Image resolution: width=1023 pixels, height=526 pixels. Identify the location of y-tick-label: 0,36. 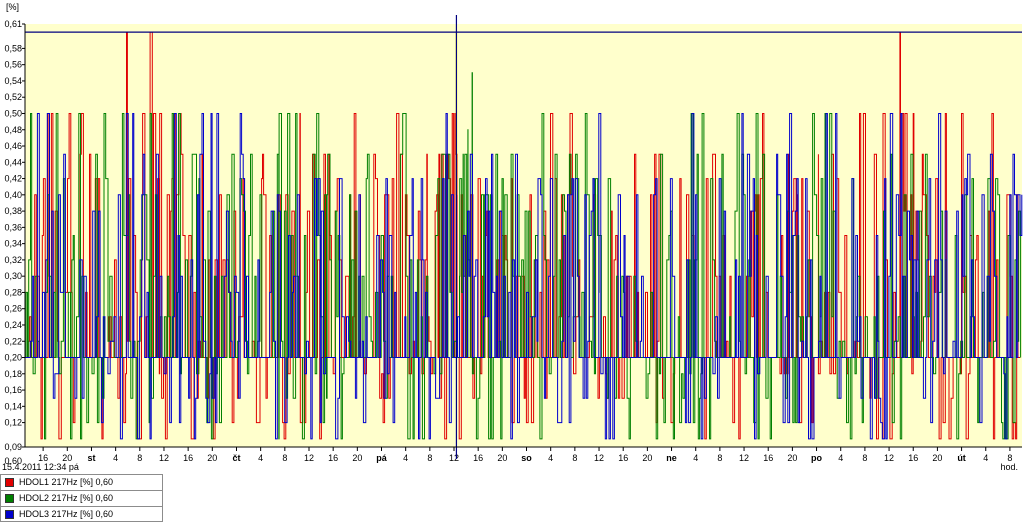
(13, 227).